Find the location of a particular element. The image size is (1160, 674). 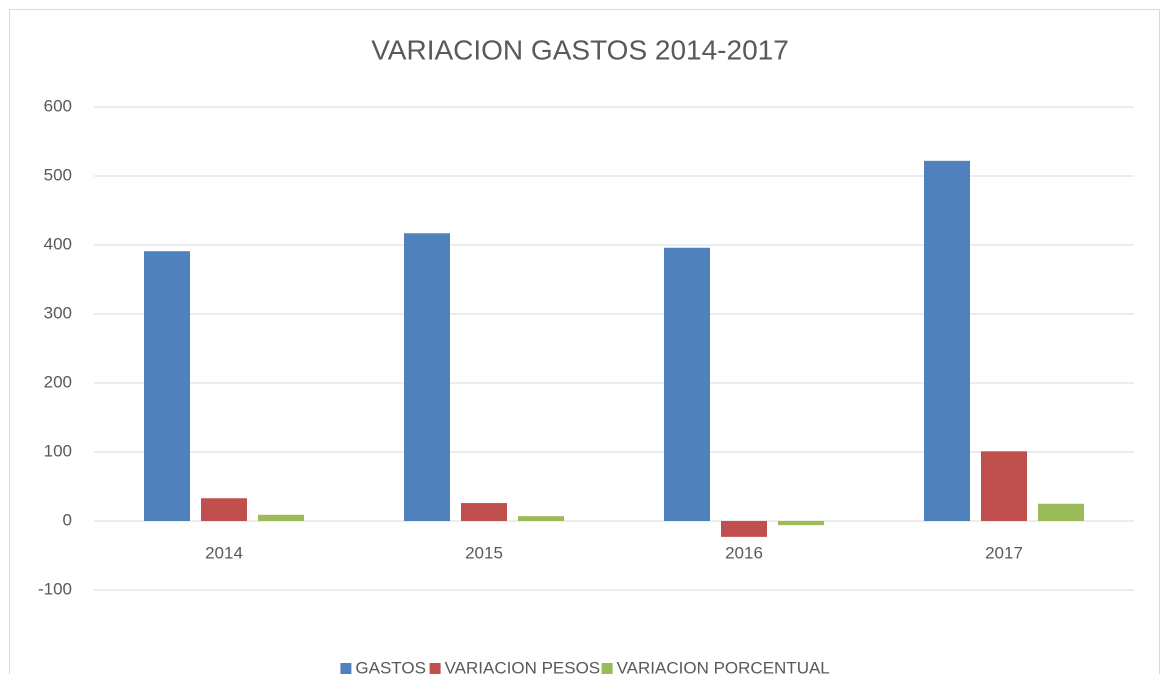

y-tick-label: 100 is located at coordinates (58, 450).